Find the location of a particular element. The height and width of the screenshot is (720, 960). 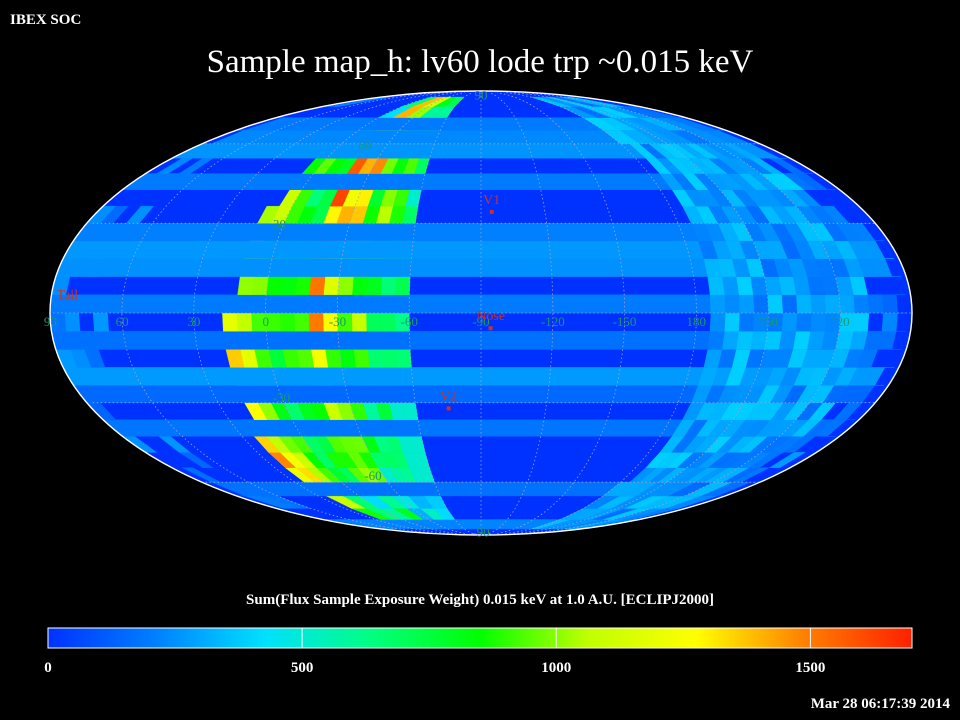

colorbar-tick-label: 1000 is located at coordinates (556, 668).